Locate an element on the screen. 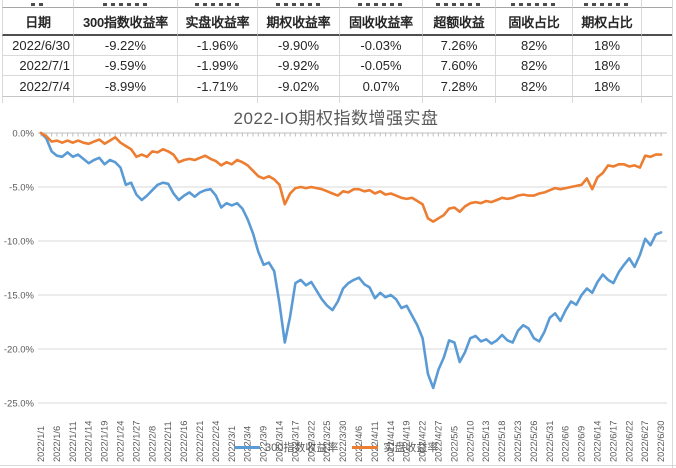  chart-title: 2022-IO期权指数增强实盘 is located at coordinates (336, 118).